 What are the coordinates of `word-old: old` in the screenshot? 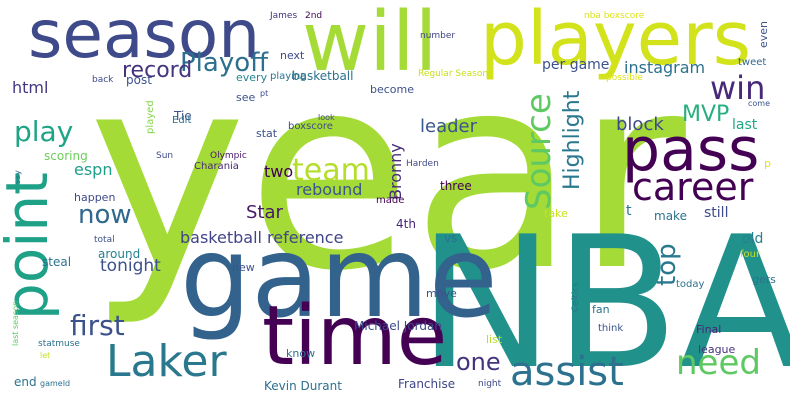 It's located at (753, 239).